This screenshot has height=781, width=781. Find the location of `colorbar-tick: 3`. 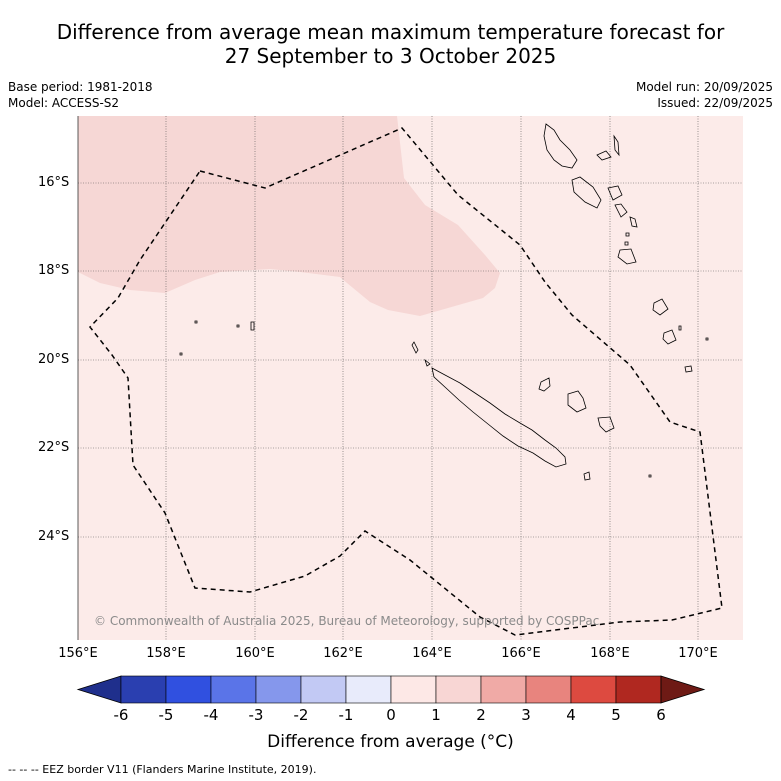

colorbar-tick: 3 is located at coordinates (526, 715).